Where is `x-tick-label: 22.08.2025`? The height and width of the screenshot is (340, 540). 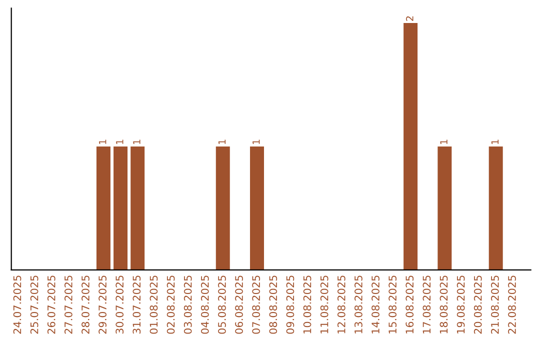 x-tick-label: 22.08.2025 is located at coordinates (512, 305).